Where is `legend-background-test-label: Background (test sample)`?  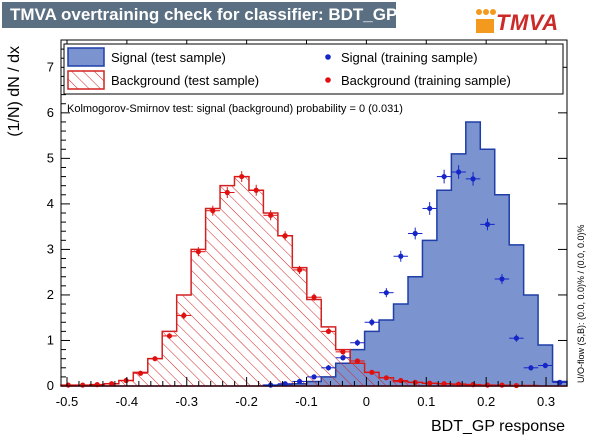
legend-background-test-label: Background (test sample) is located at coordinates (185, 80).